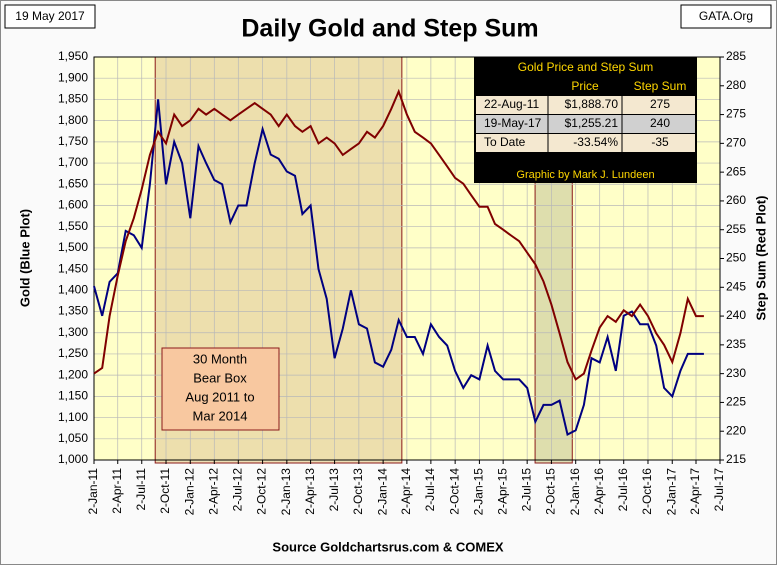 This screenshot has width=777, height=565. I want to click on y-tick-label: 1,550, so click(73, 226).